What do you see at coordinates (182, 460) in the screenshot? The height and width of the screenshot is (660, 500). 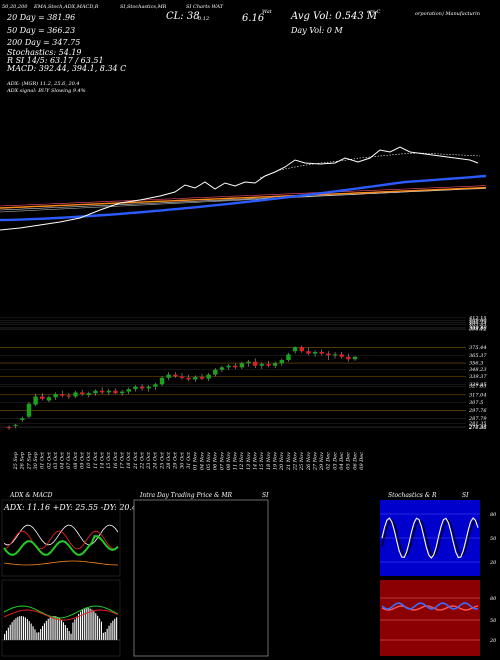 I see `date-tick: 30 Oct` at bounding box center [182, 460].